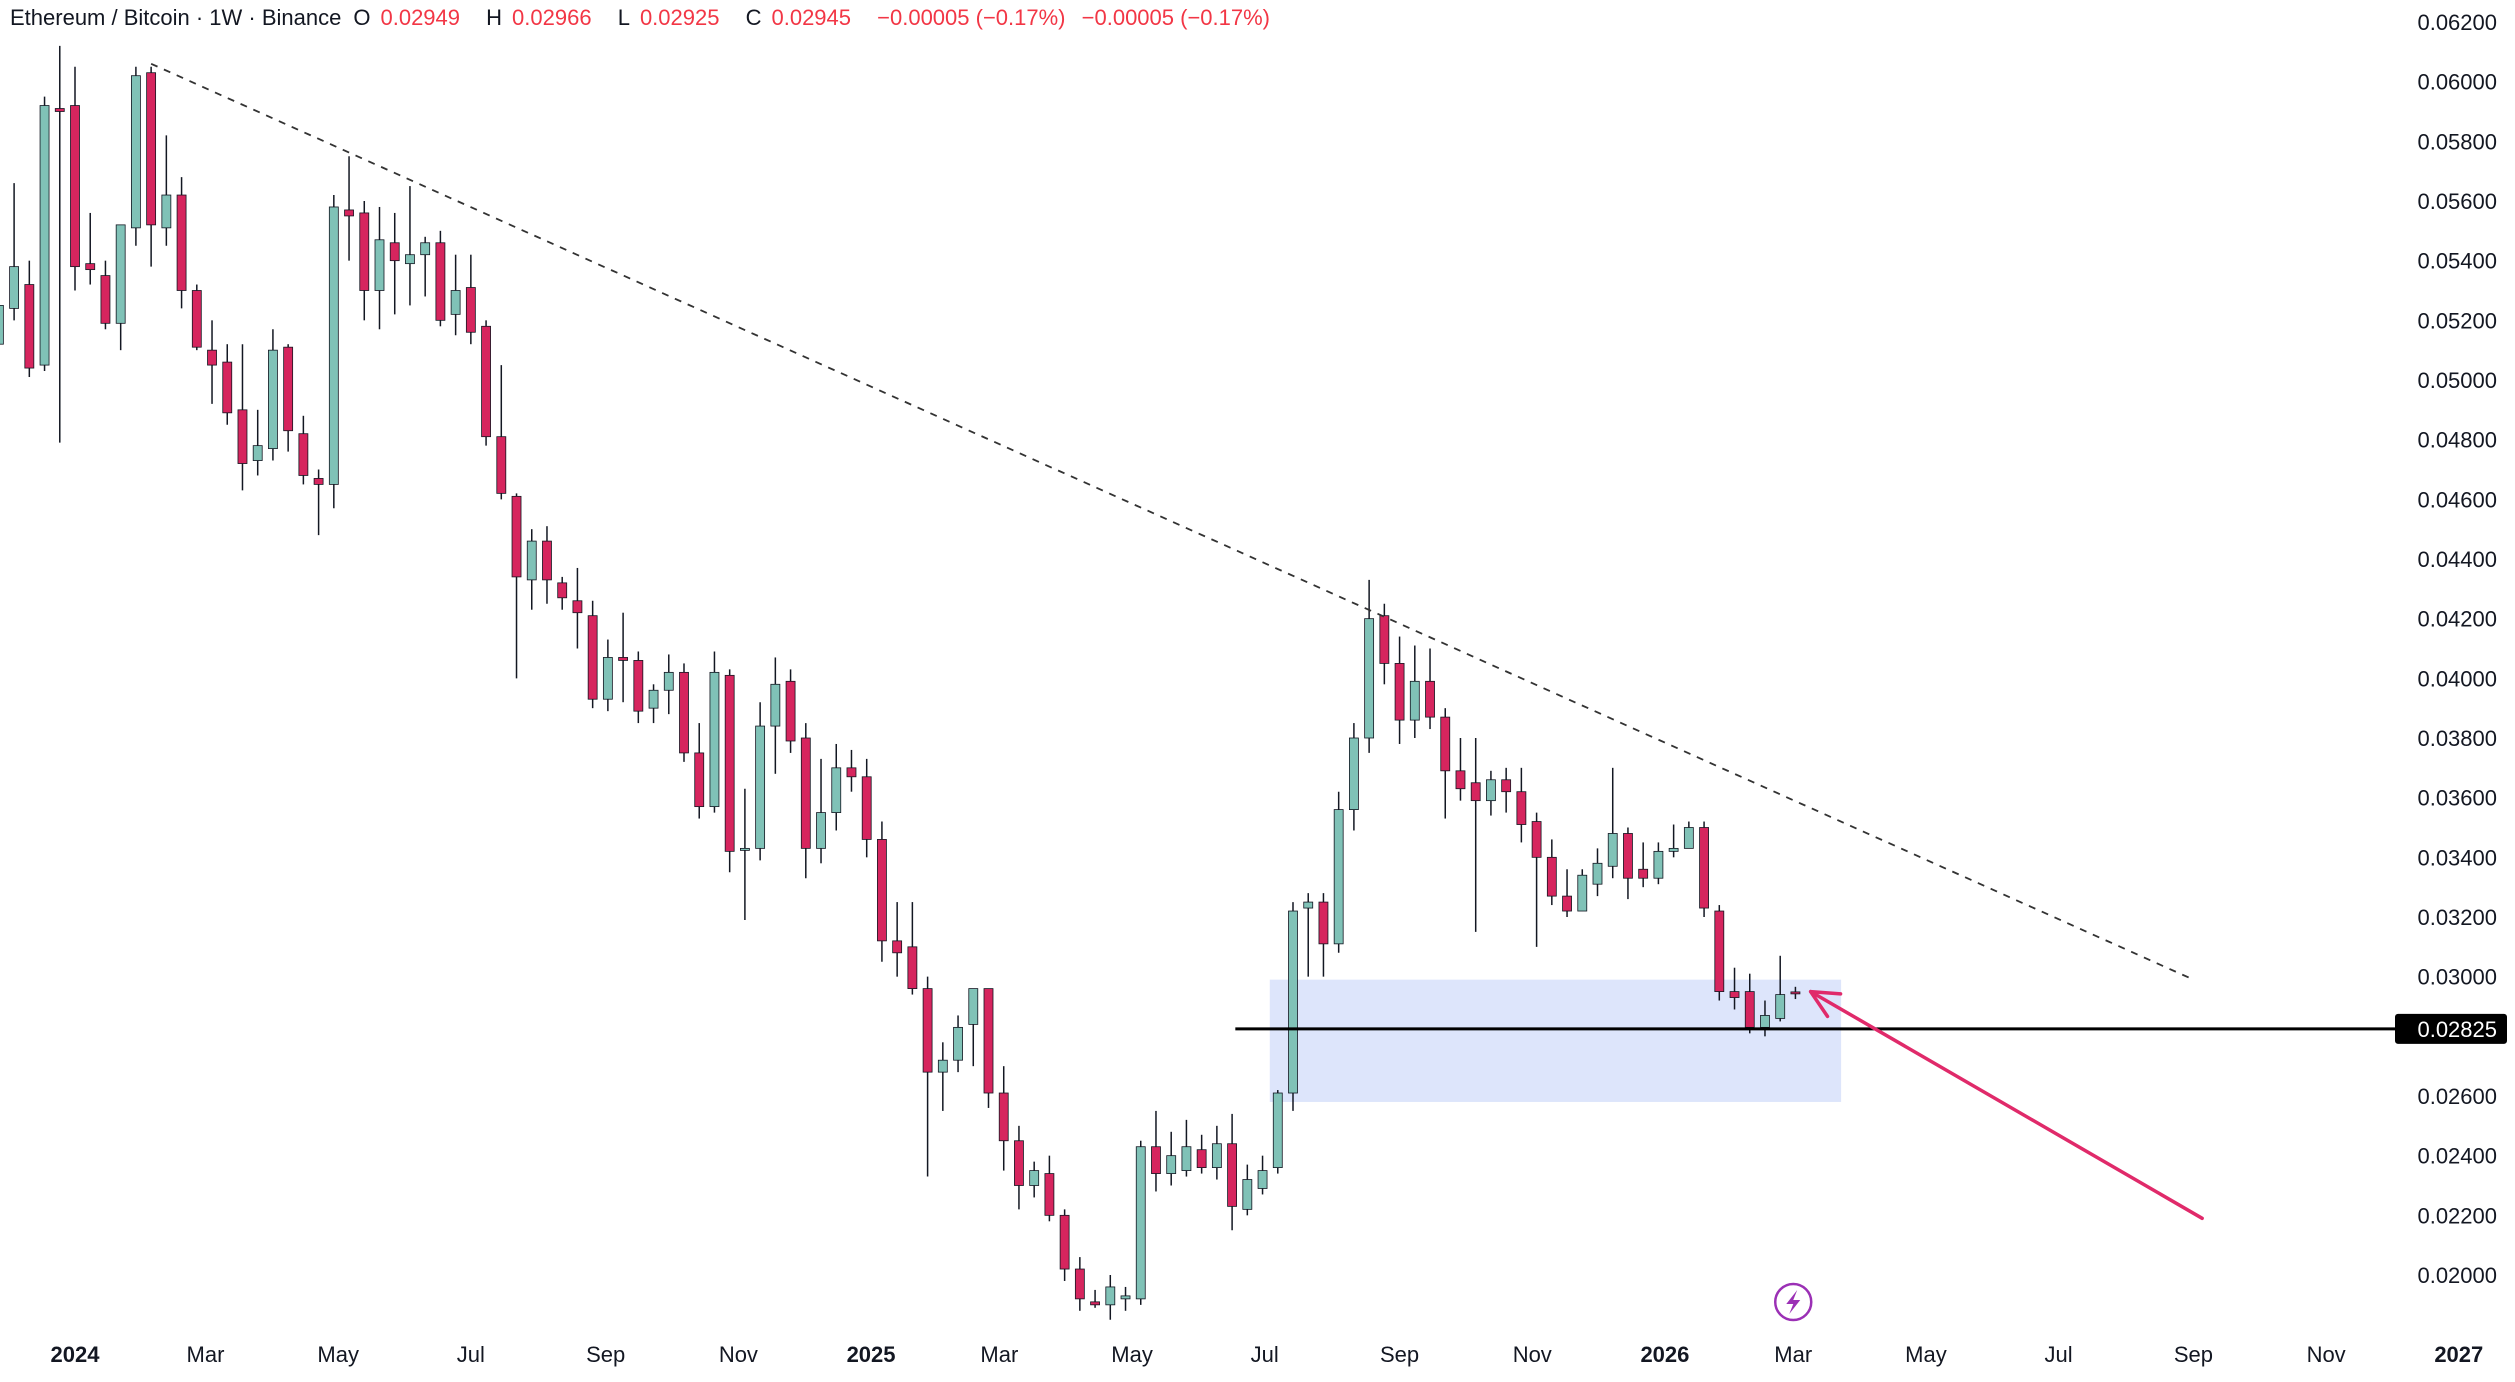 The image size is (2515, 1382). Describe the element at coordinates (1793, 1302) in the screenshot. I see `lightning-bolt-icon` at that location.